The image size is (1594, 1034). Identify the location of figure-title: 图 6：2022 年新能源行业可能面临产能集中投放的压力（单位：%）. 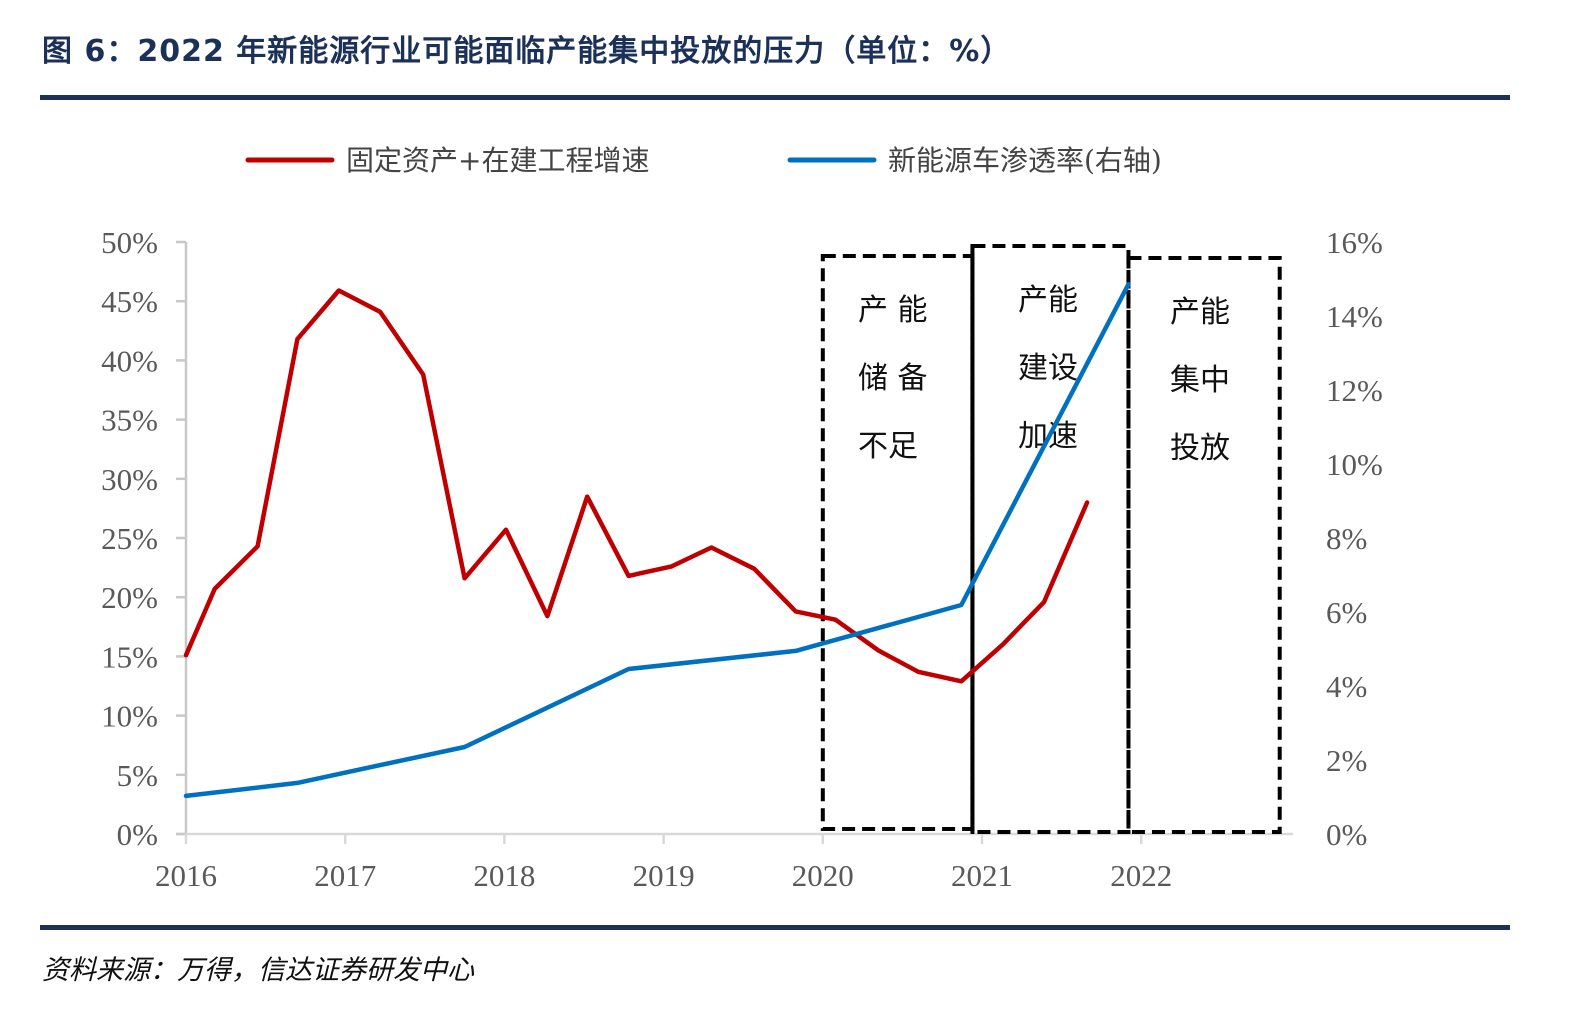
(527, 51).